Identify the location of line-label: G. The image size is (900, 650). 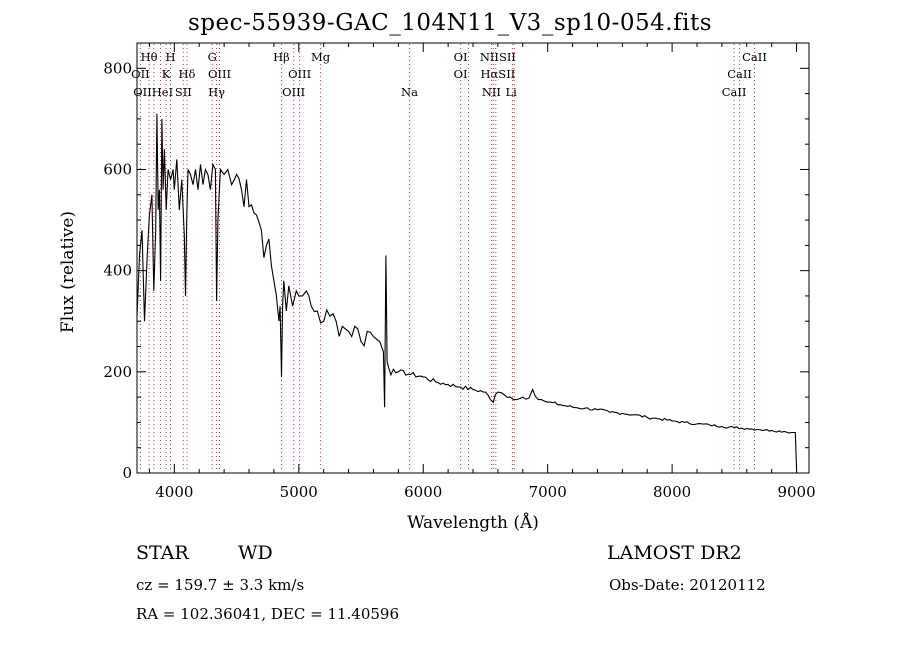
(212, 57).